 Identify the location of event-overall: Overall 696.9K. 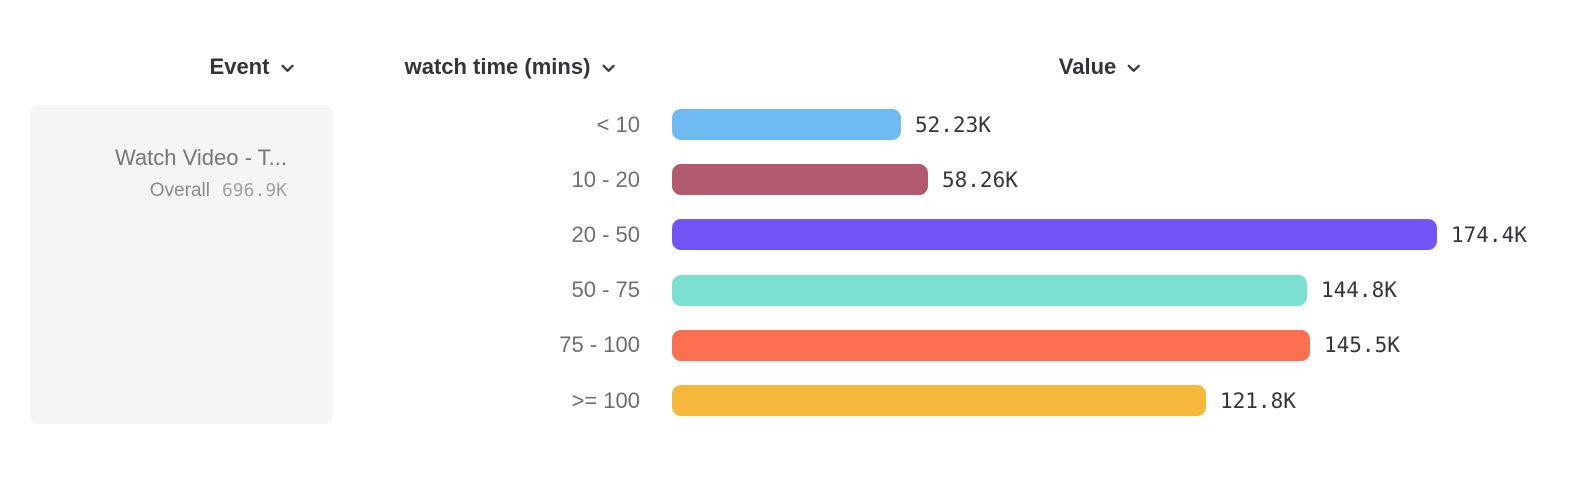
(158, 191).